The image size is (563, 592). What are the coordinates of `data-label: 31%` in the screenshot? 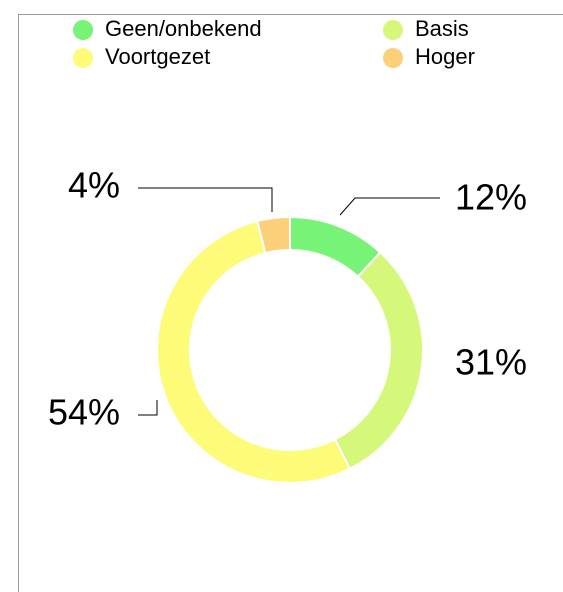 It's located at (491, 362).